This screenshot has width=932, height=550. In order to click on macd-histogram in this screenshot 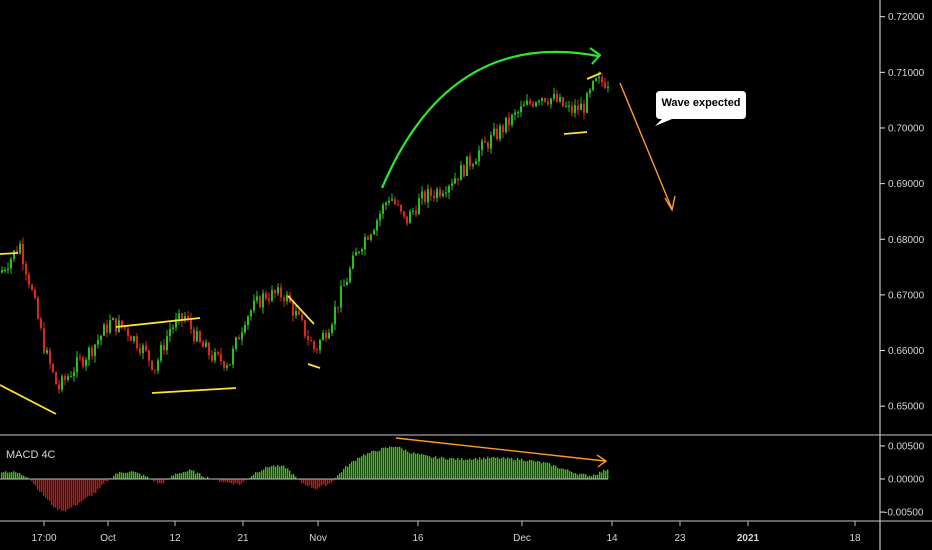, I will do `click(304, 479)`.